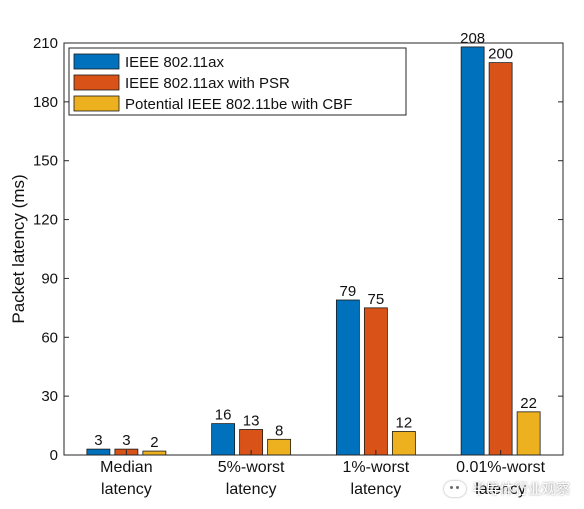 This screenshot has width=584, height=509. I want to click on legend-label: IEEE 802.11ax, so click(174, 62).